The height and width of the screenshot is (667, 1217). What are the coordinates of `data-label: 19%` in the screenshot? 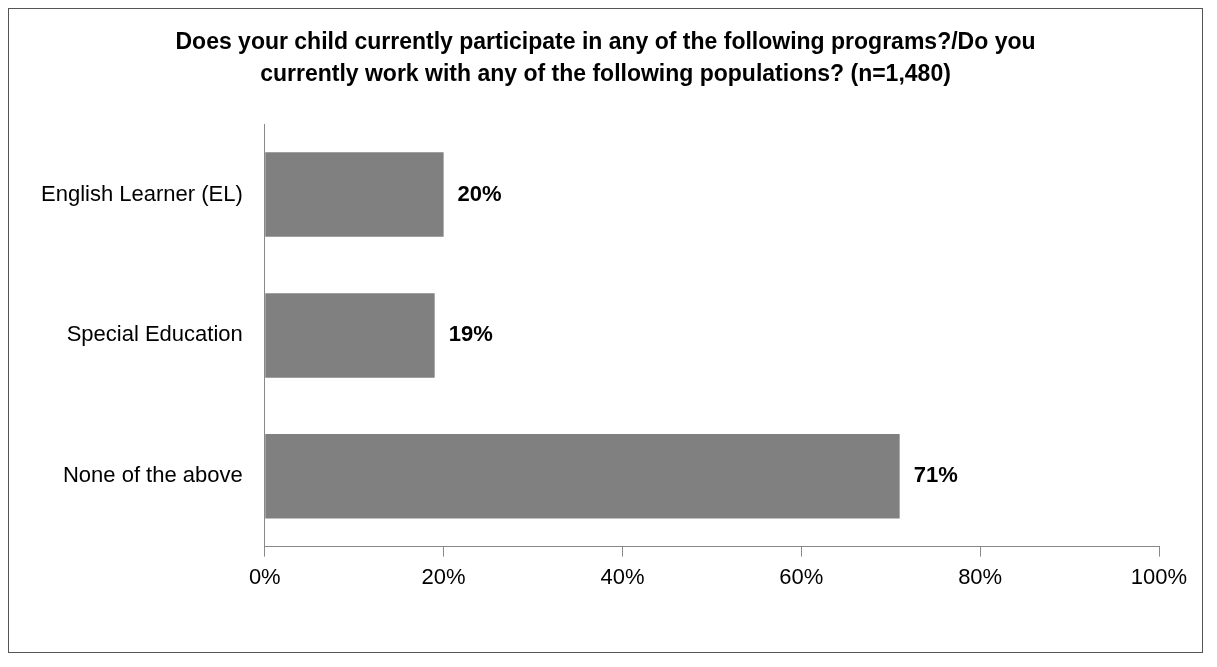 It's located at (470, 334).